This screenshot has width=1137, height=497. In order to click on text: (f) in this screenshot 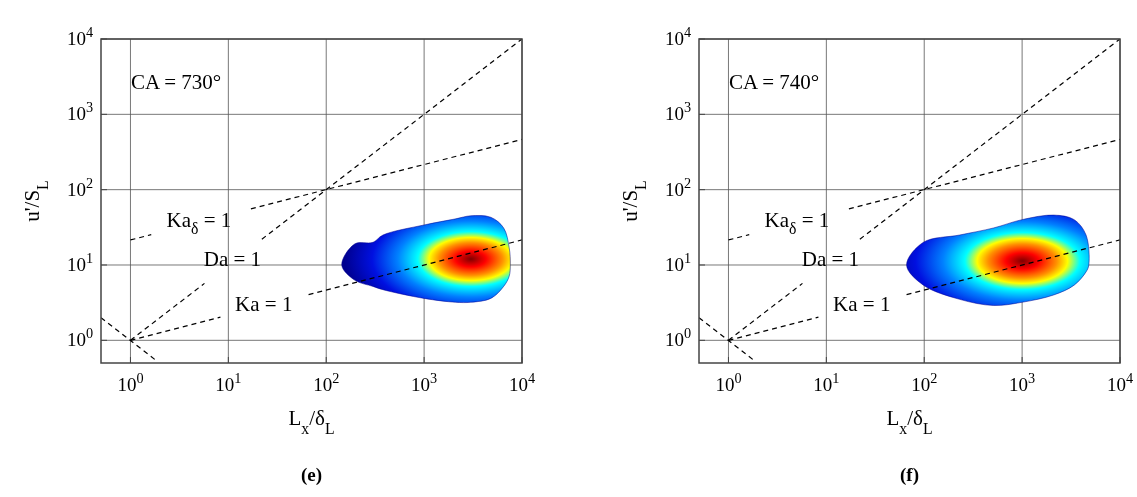, I will do `click(909, 475)`.